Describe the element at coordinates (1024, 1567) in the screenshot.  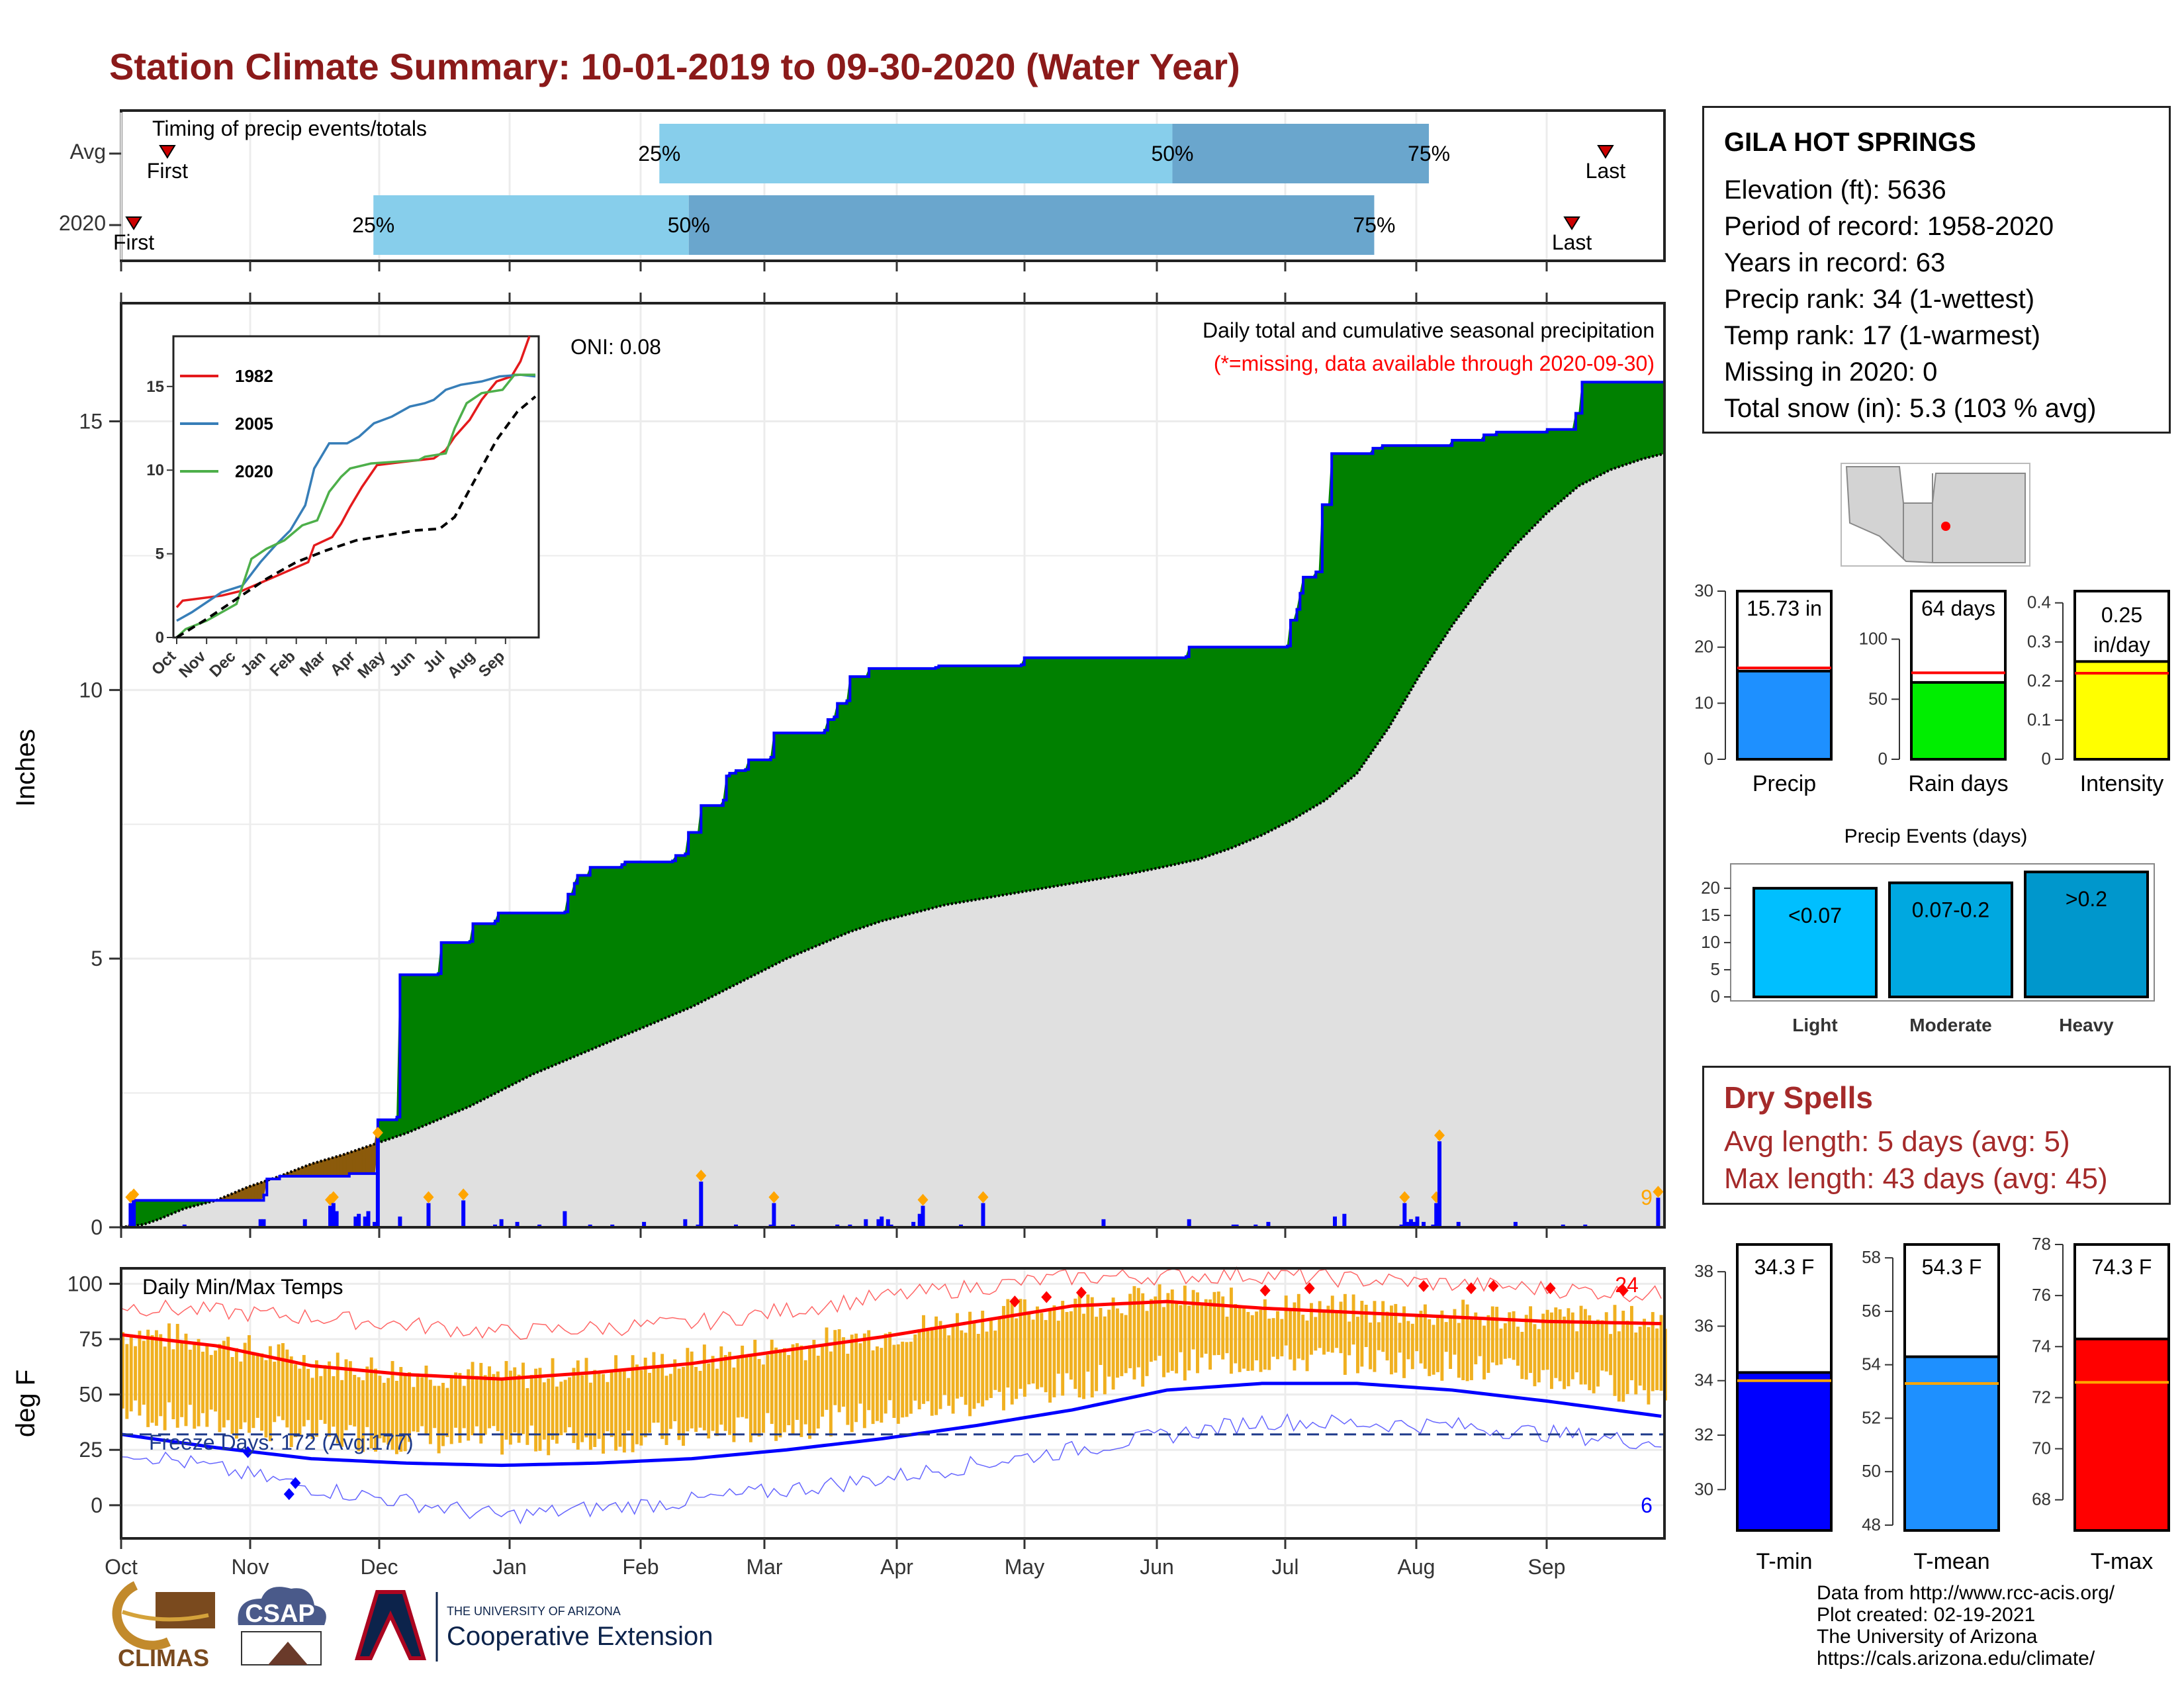
I see `month-tick-label: May` at that location.